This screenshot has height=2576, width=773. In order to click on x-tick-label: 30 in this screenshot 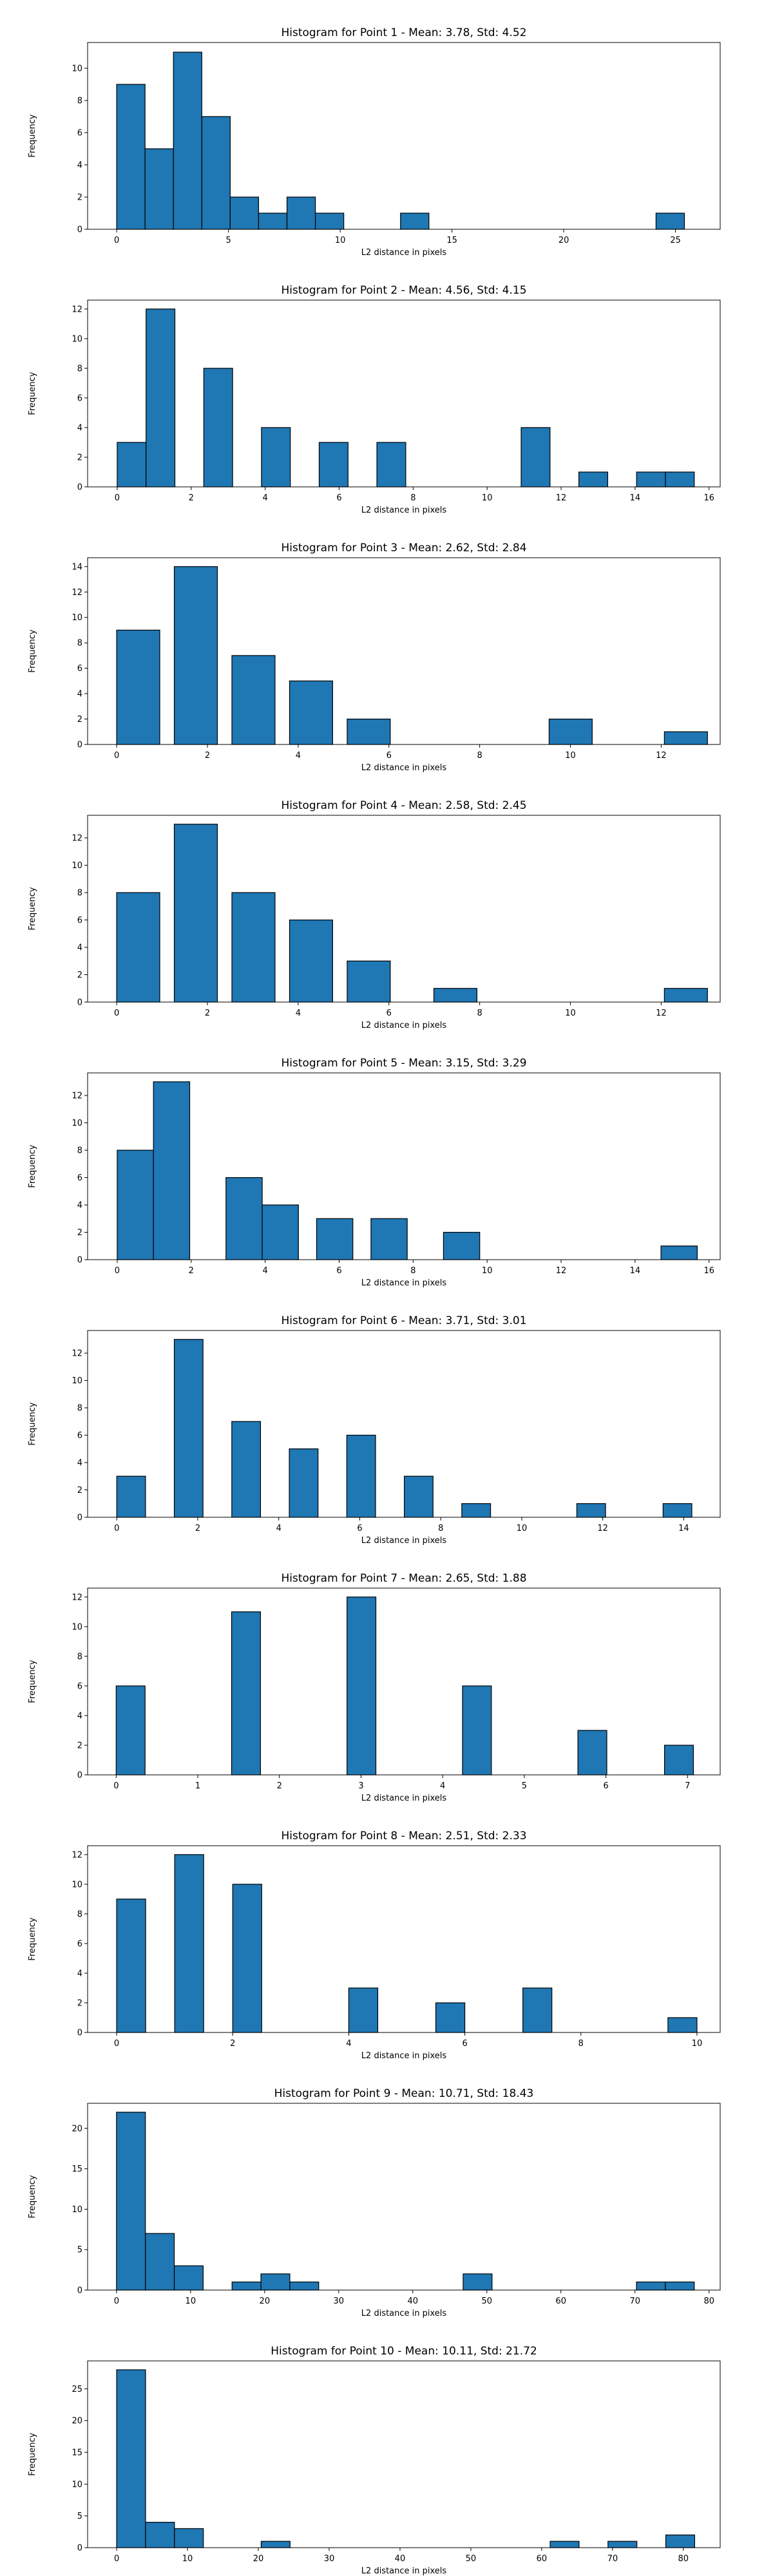, I will do `click(329, 2559)`.